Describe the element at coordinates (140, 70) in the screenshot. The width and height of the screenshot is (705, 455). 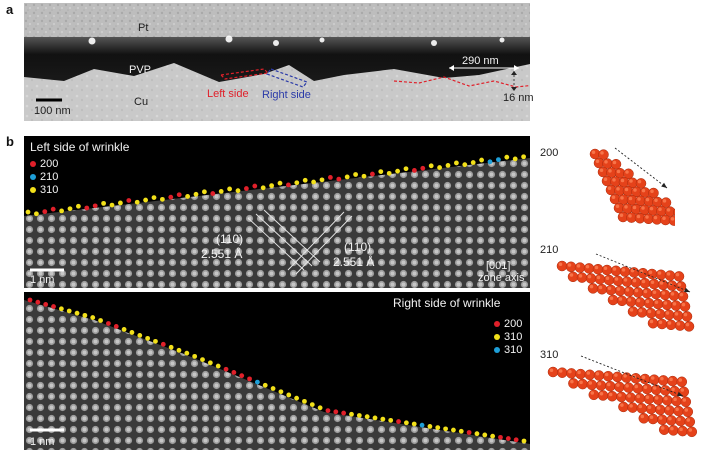
I see `layer-label-pvp: PVP` at that location.